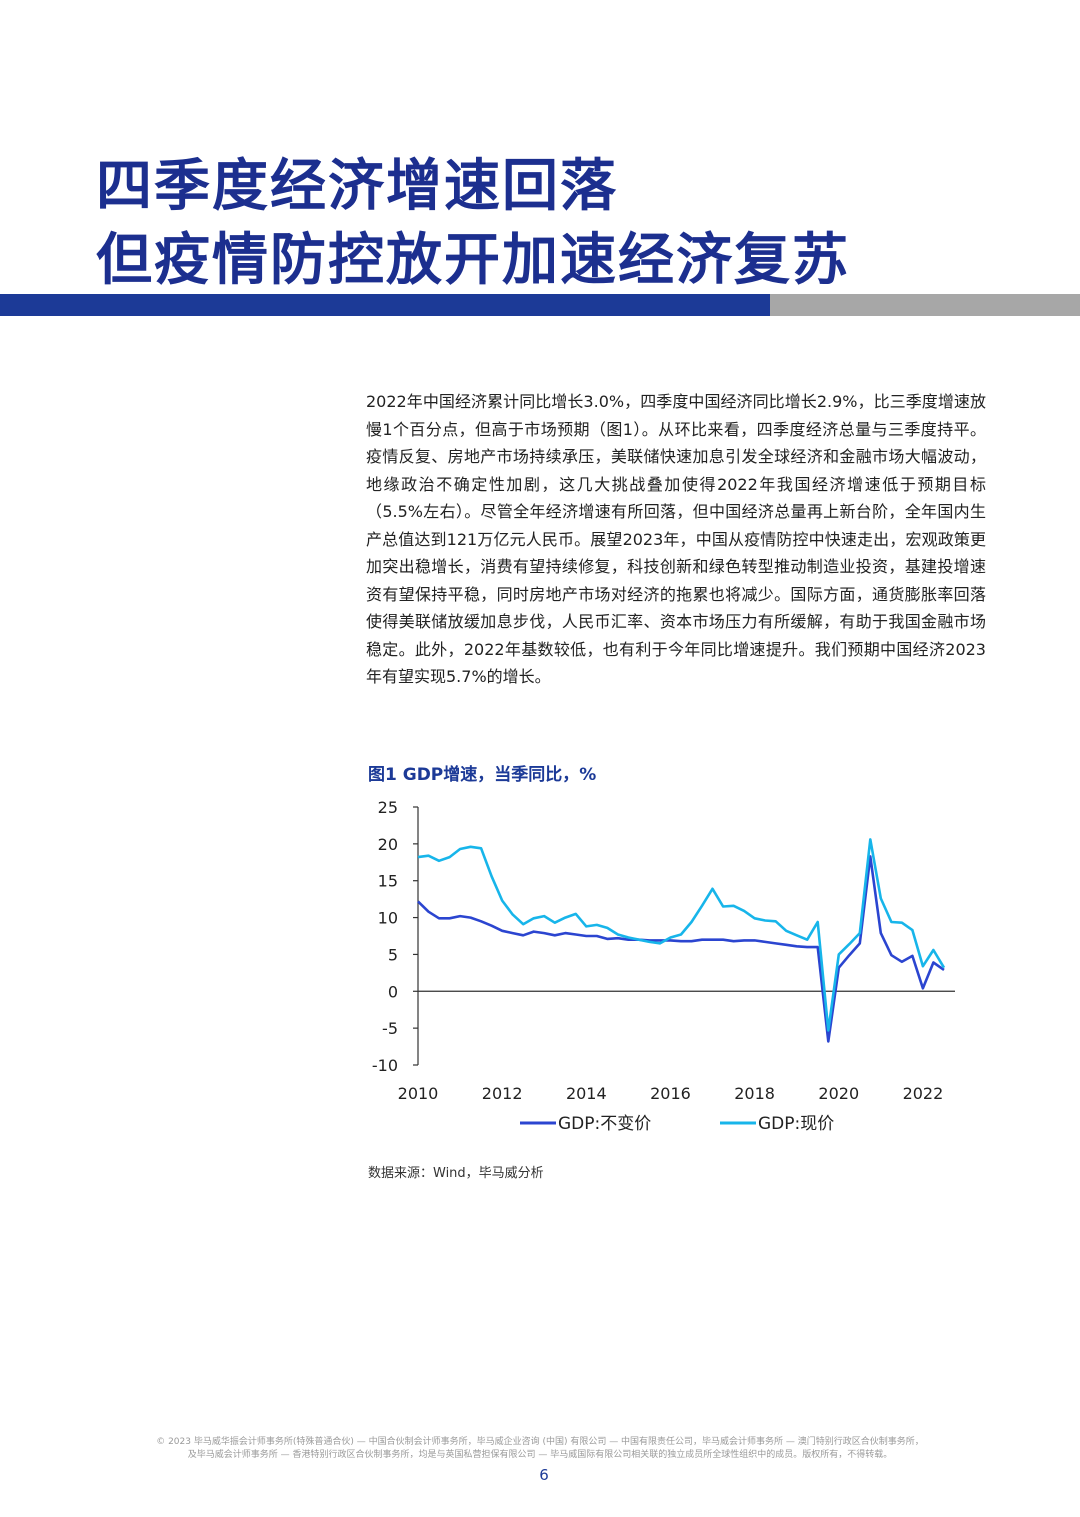 Image resolution: width=1080 pixels, height=1517 pixels. I want to click on y-tick-label: 25, so click(388, 807).